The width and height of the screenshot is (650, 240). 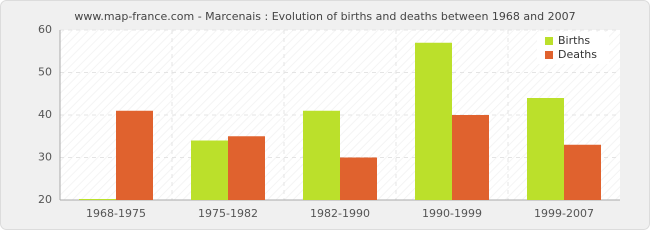 What do you see at coordinates (340, 213) in the screenshot?
I see `x-tick-label: 1982-1990` at bounding box center [340, 213].